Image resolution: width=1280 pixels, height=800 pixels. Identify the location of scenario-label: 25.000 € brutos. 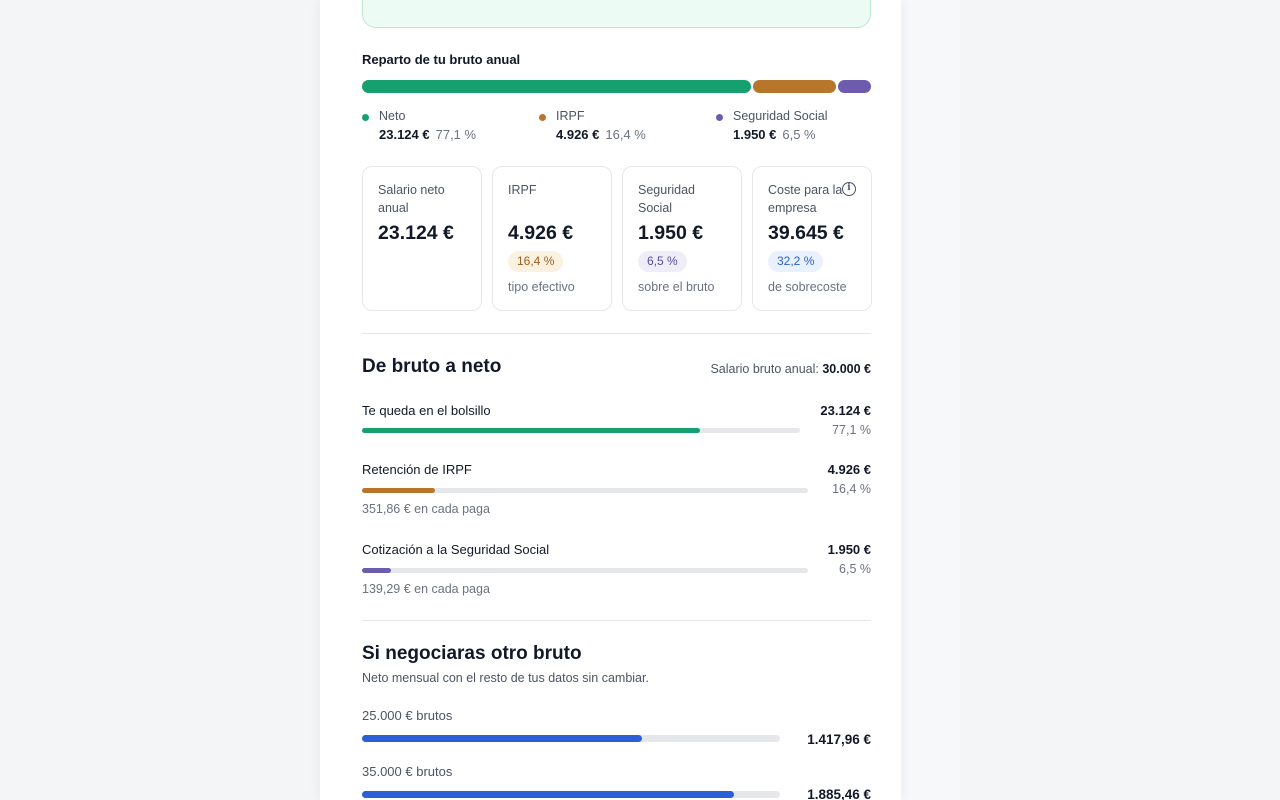
(407, 715).